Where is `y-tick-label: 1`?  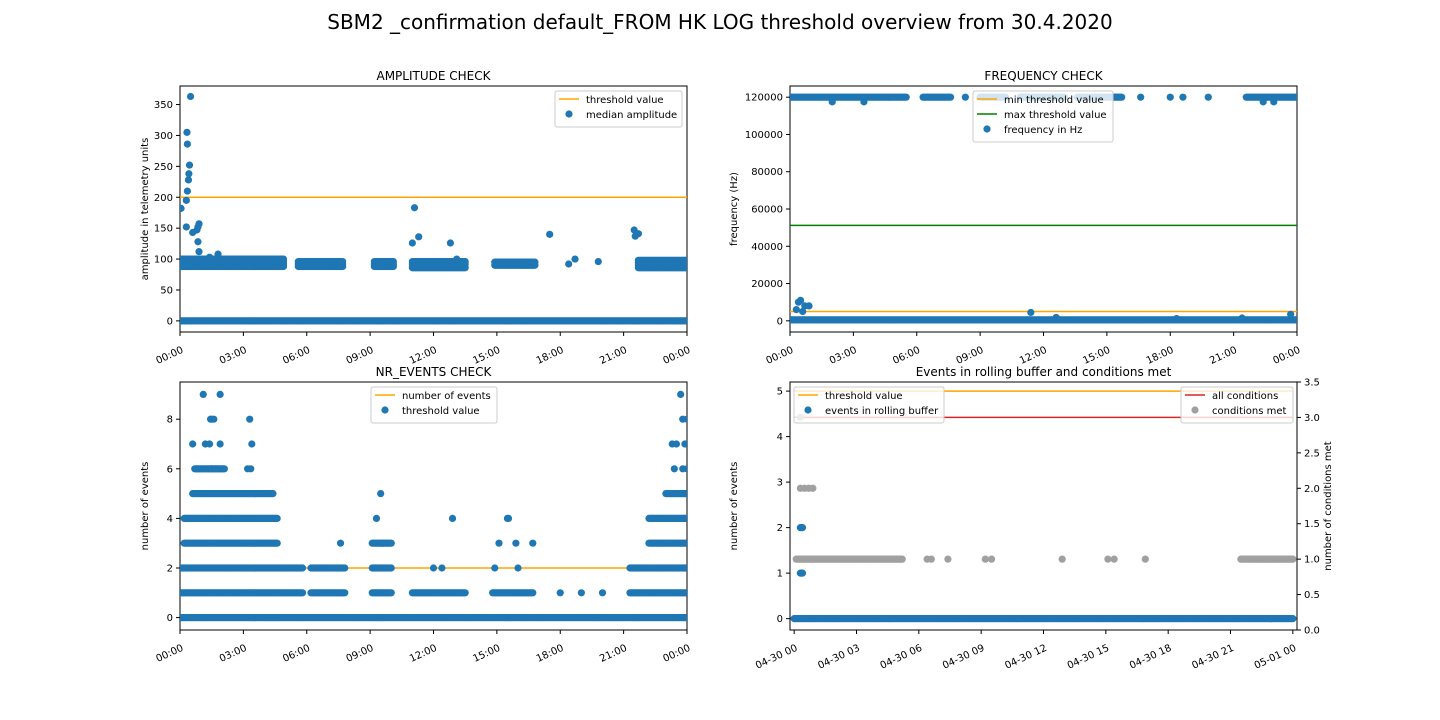
y-tick-label: 1 is located at coordinates (780, 574).